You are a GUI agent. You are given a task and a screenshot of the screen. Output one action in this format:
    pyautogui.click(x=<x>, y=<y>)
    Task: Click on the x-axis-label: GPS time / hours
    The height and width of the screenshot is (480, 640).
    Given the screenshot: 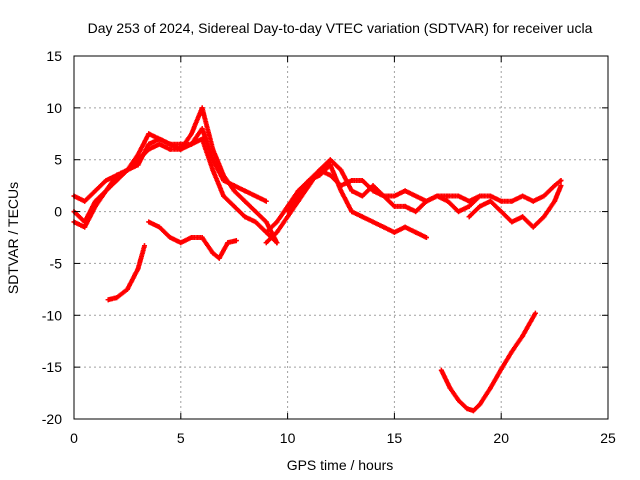 What is the action you would take?
    pyautogui.click(x=340, y=465)
    